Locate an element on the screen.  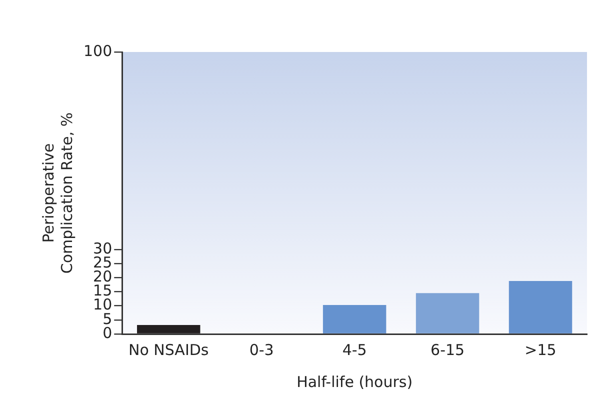
x-axis-title: Half-life (hours) is located at coordinates (354, 381).